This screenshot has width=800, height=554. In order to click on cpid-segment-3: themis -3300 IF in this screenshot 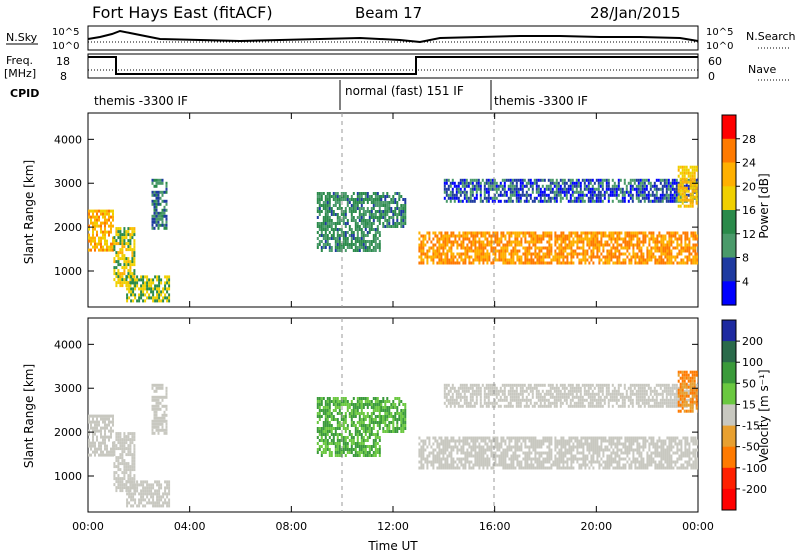, I will do `click(541, 101)`.